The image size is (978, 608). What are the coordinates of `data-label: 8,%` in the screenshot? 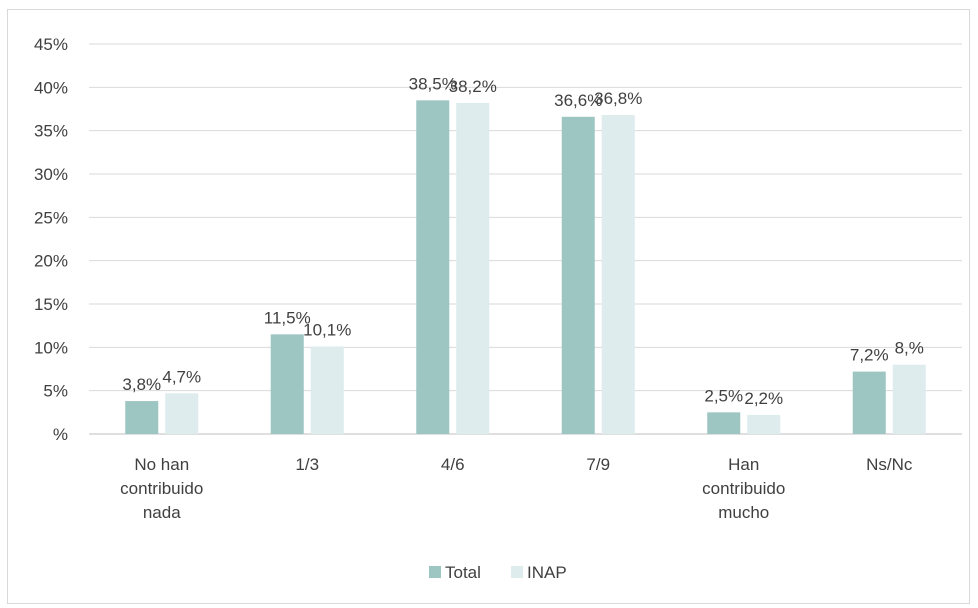 It's located at (909, 348).